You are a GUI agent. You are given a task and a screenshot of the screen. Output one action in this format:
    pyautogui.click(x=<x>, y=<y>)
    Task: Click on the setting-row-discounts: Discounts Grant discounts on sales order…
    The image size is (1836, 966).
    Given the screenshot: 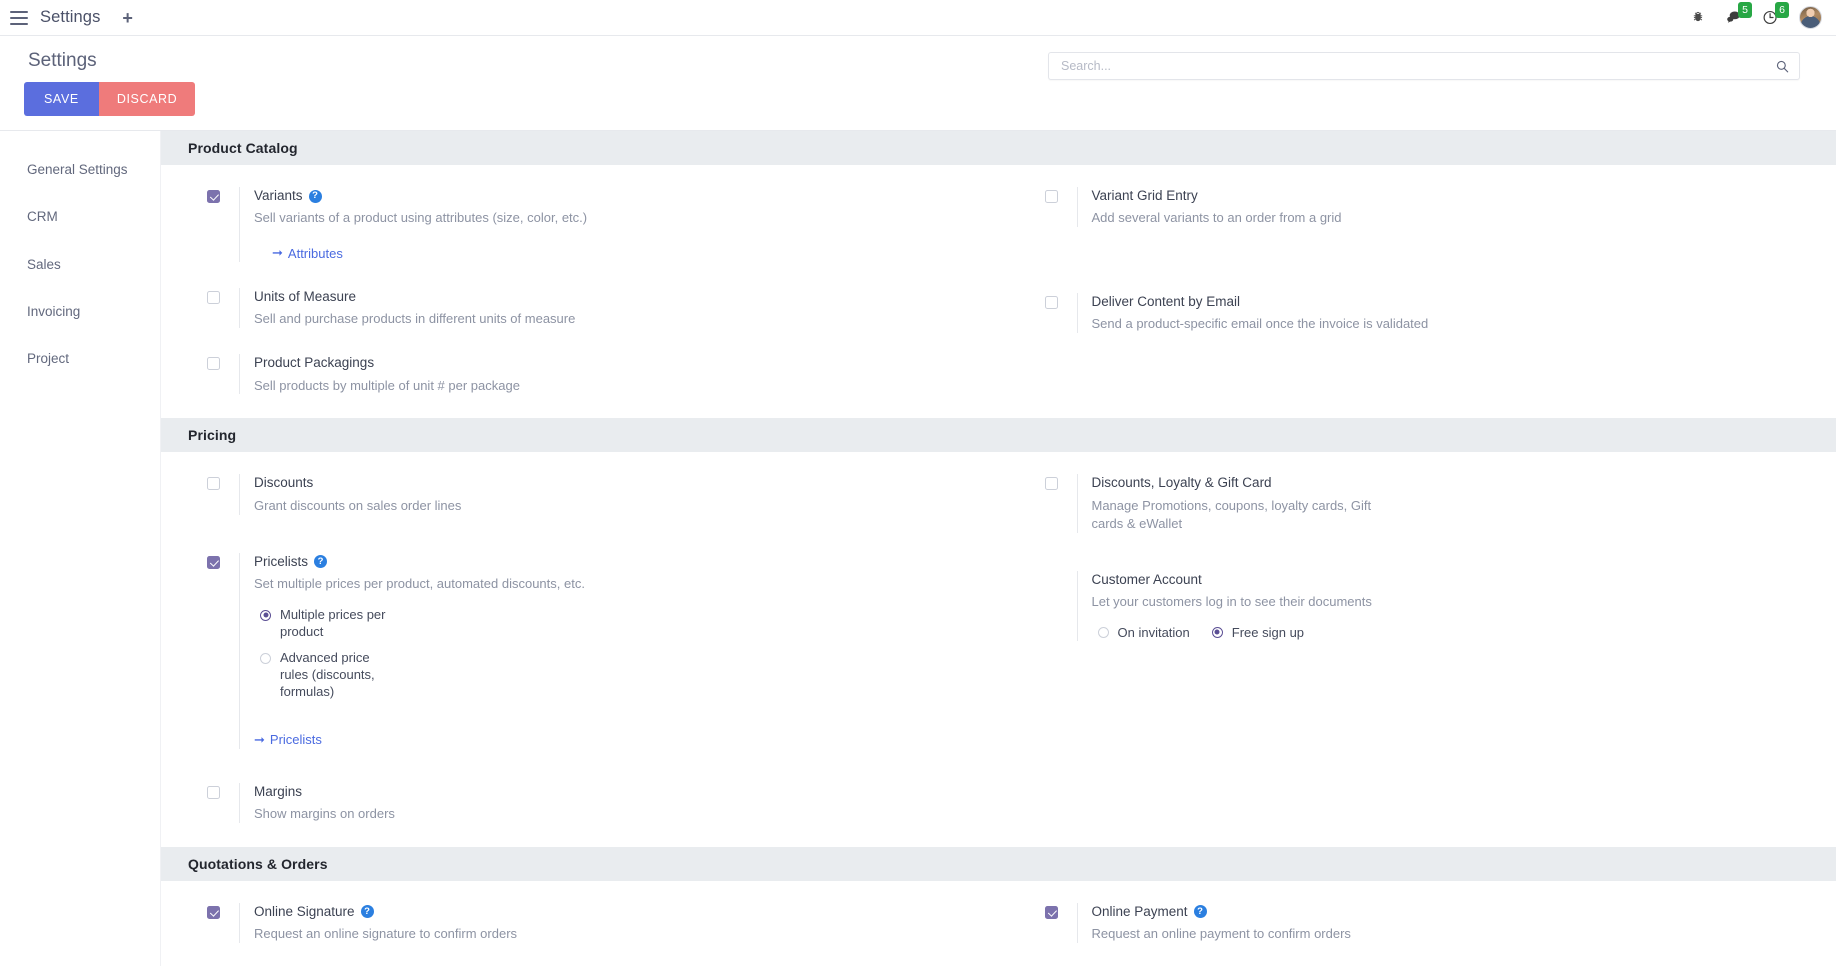 What is the action you would take?
    pyautogui.click(x=588, y=494)
    